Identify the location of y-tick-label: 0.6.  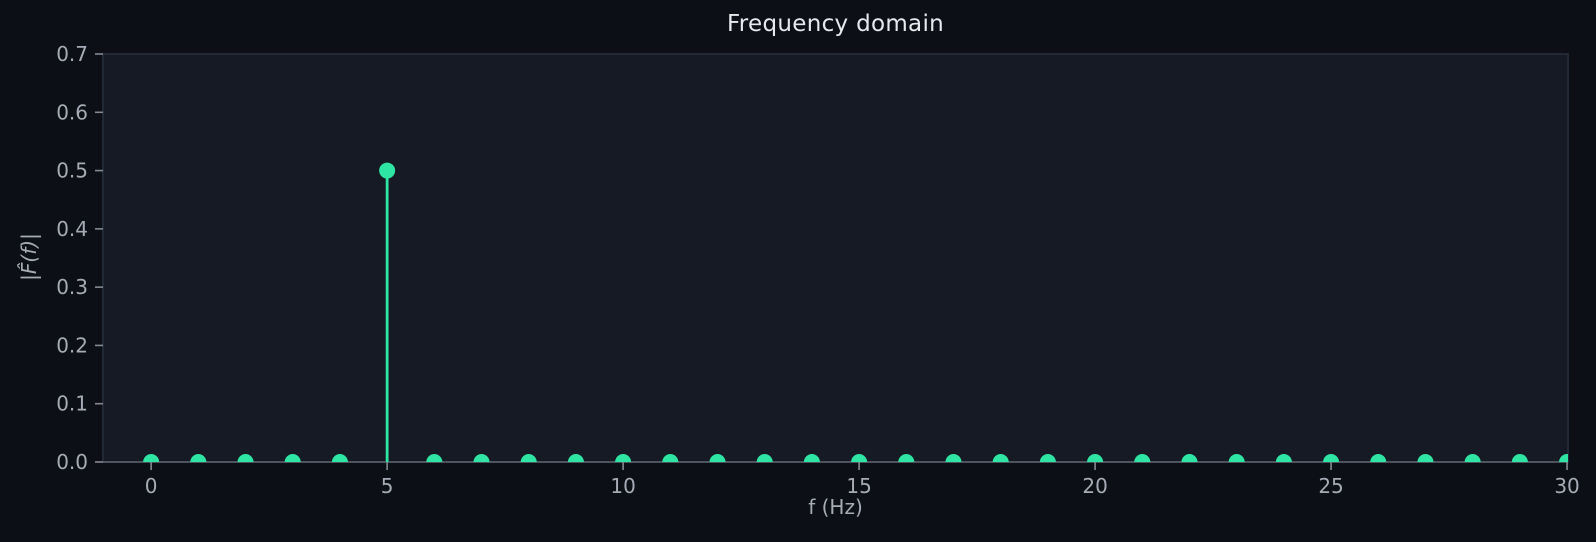
(72, 112).